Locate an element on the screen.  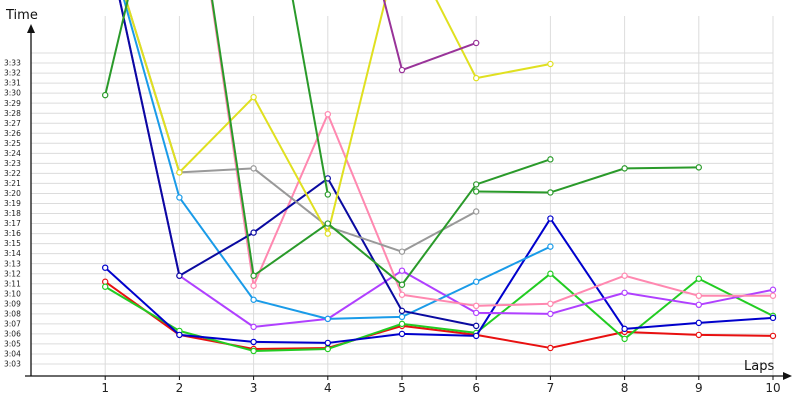
y-tick-label: 3:17 is located at coordinates (12, 223).